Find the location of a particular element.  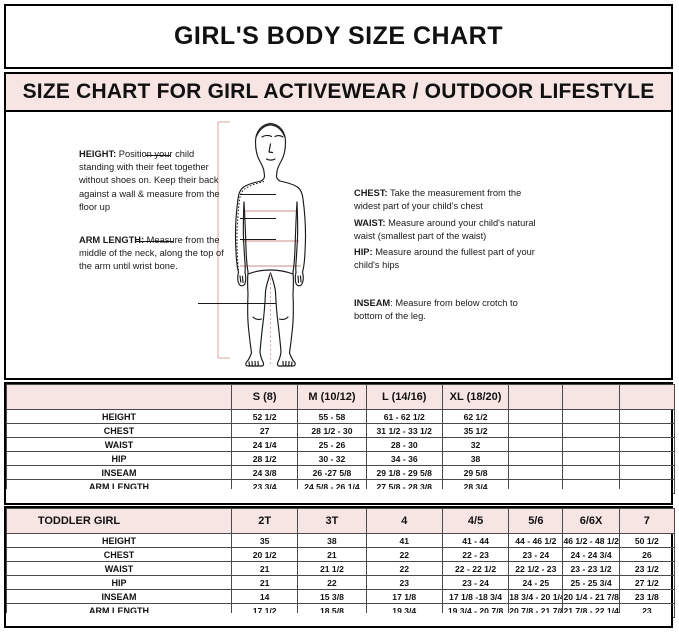

toddler-row-label-hip: HIP is located at coordinates (119, 582).